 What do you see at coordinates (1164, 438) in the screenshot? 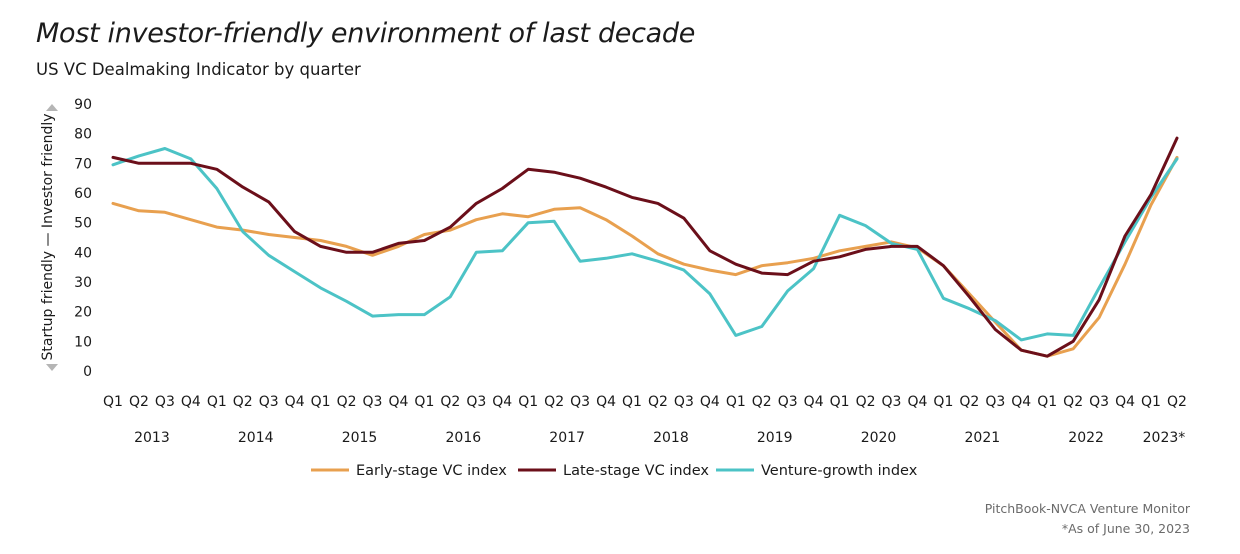
I see `year-label: 2023*` at bounding box center [1164, 438].